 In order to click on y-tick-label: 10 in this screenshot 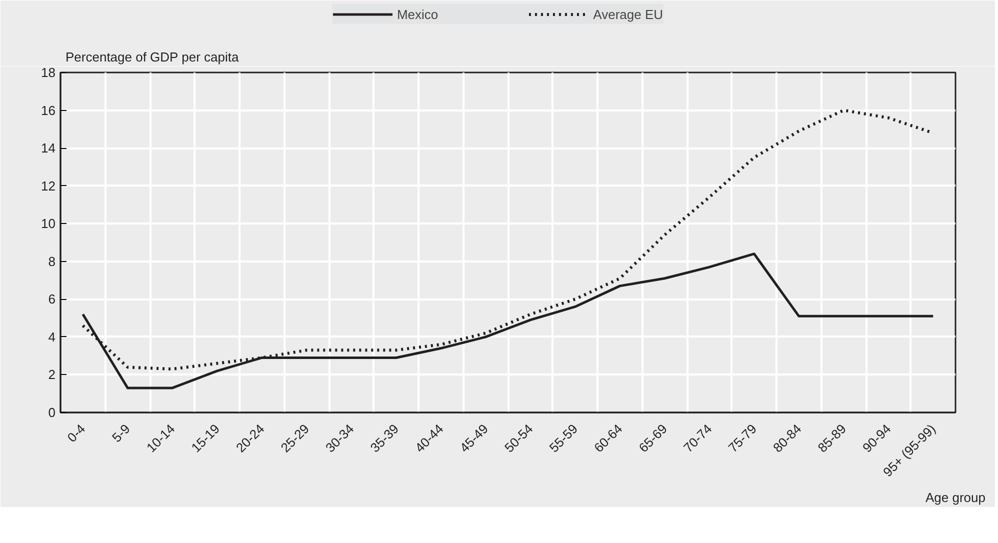, I will do `click(48, 224)`.